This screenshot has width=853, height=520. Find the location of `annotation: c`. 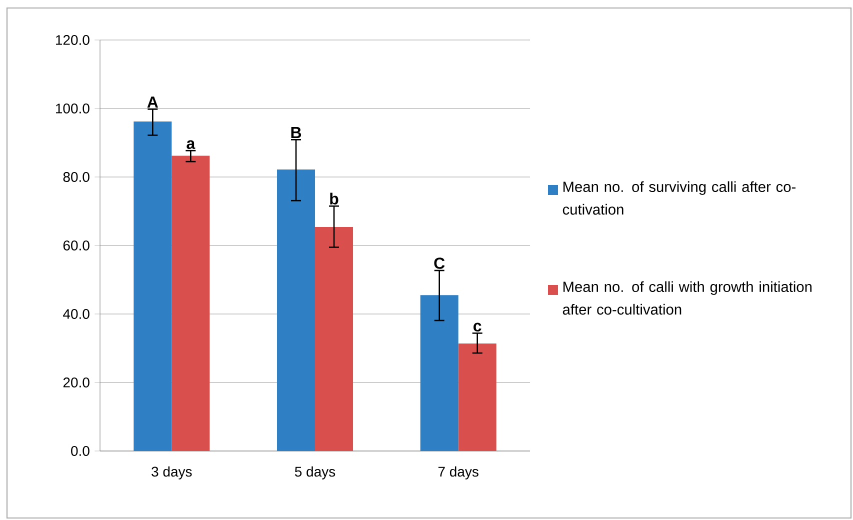

annotation: c is located at coordinates (478, 327).